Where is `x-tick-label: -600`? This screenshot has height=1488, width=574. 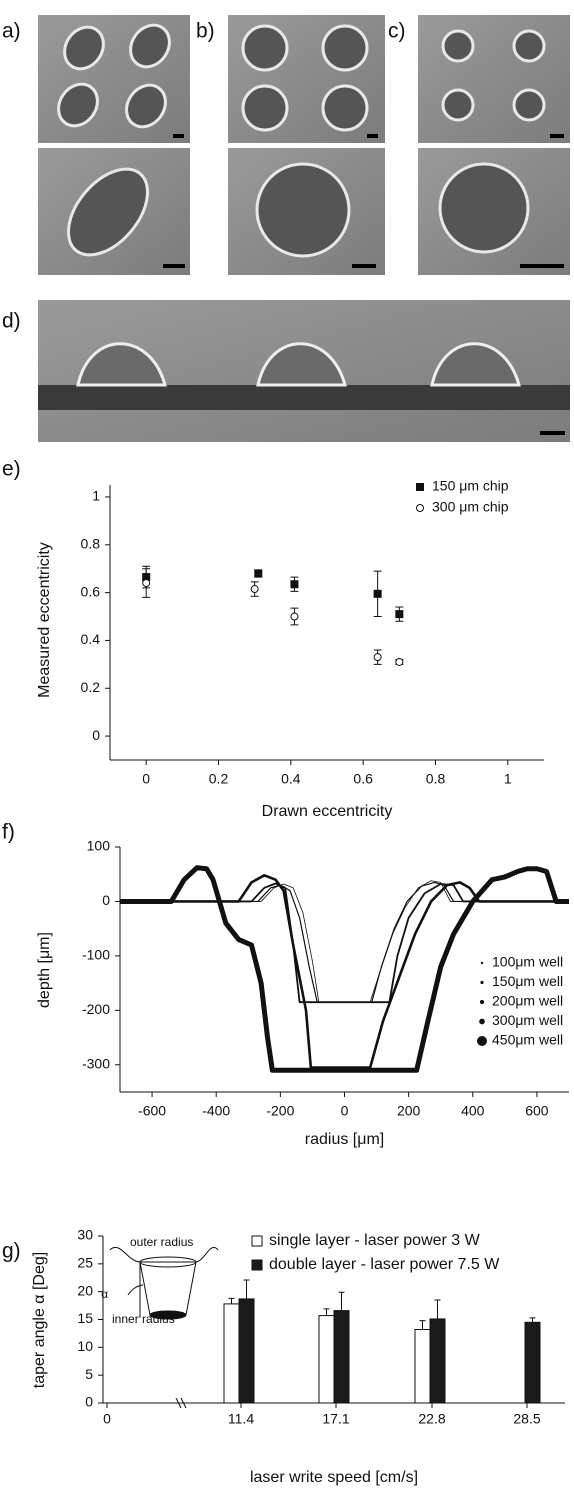 x-tick-label: -600 is located at coordinates (152, 1111).